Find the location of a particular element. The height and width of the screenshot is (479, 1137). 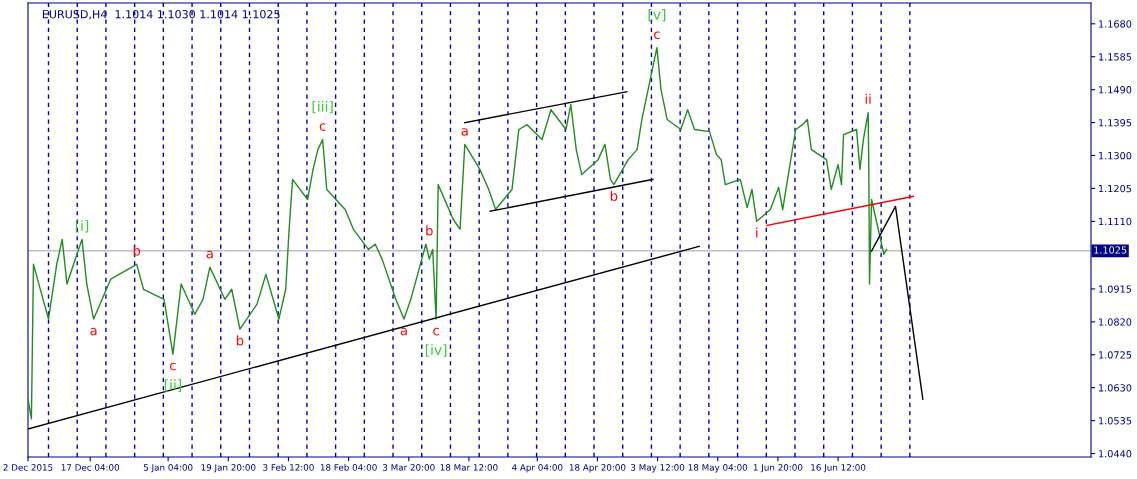

x-tick-label: 3 May 12:00 is located at coordinates (658, 468).